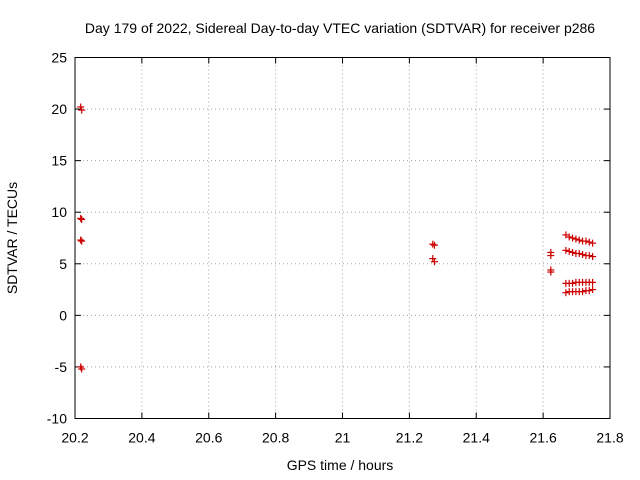 The width and height of the screenshot is (640, 480). I want to click on x-axis-label: GPS time / hours, so click(340, 465).